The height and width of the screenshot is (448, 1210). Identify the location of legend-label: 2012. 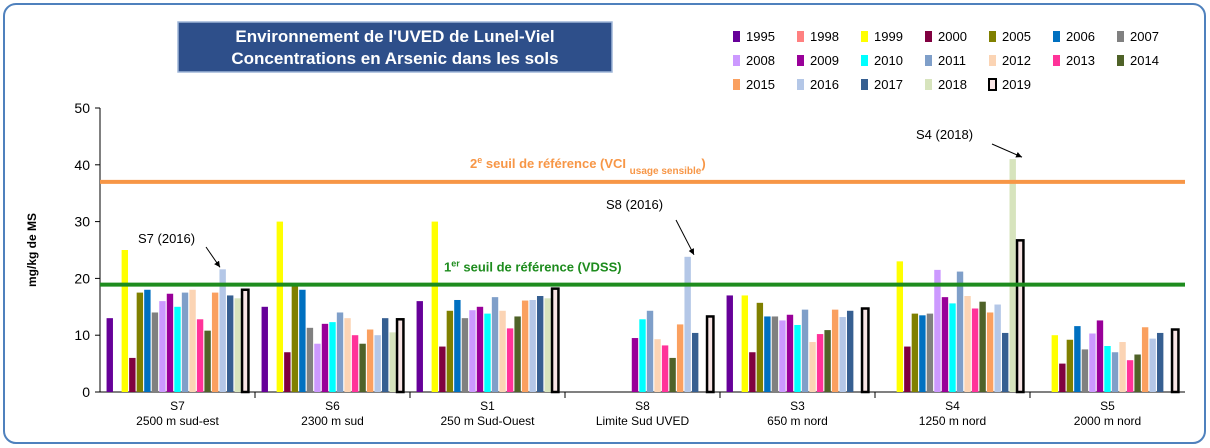
(1016, 60).